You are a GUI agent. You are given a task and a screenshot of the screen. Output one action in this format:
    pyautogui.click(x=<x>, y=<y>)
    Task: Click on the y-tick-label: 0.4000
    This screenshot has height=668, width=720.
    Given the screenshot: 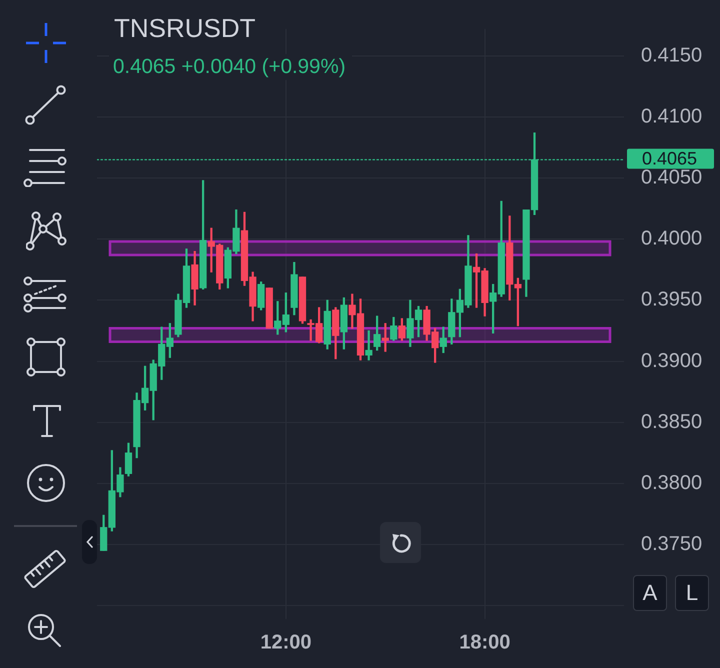 What is the action you would take?
    pyautogui.click(x=671, y=239)
    